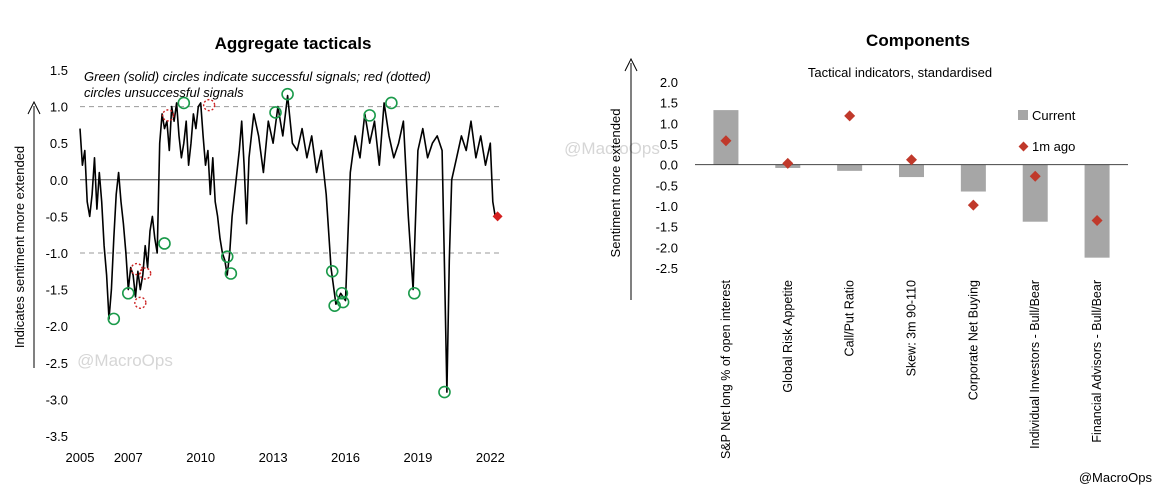 The image size is (1164, 492). I want to click on left-x-tick-label: 2019, so click(417, 457).